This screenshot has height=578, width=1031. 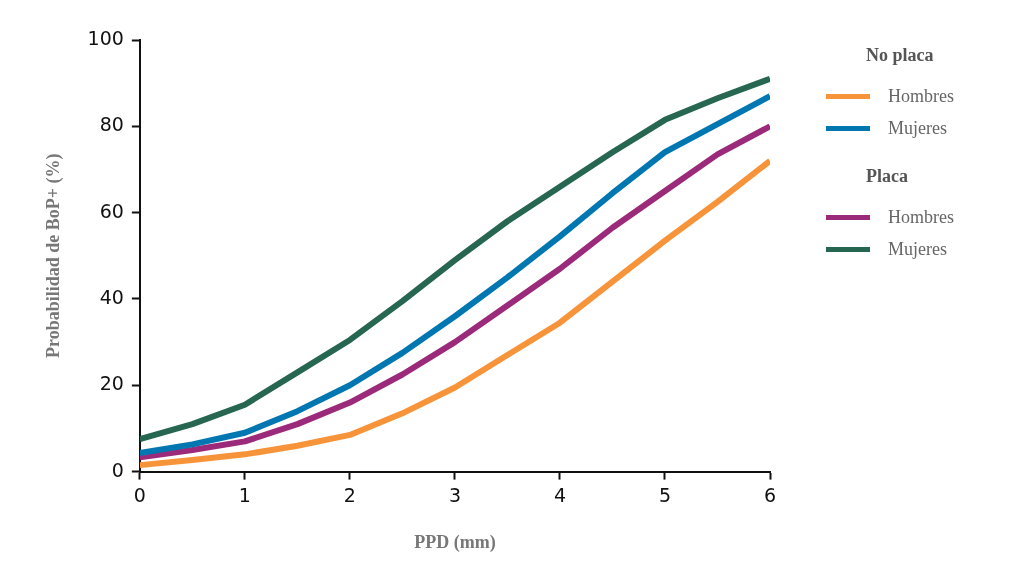 What do you see at coordinates (900, 55) in the screenshot?
I see `legend-title: No placa` at bounding box center [900, 55].